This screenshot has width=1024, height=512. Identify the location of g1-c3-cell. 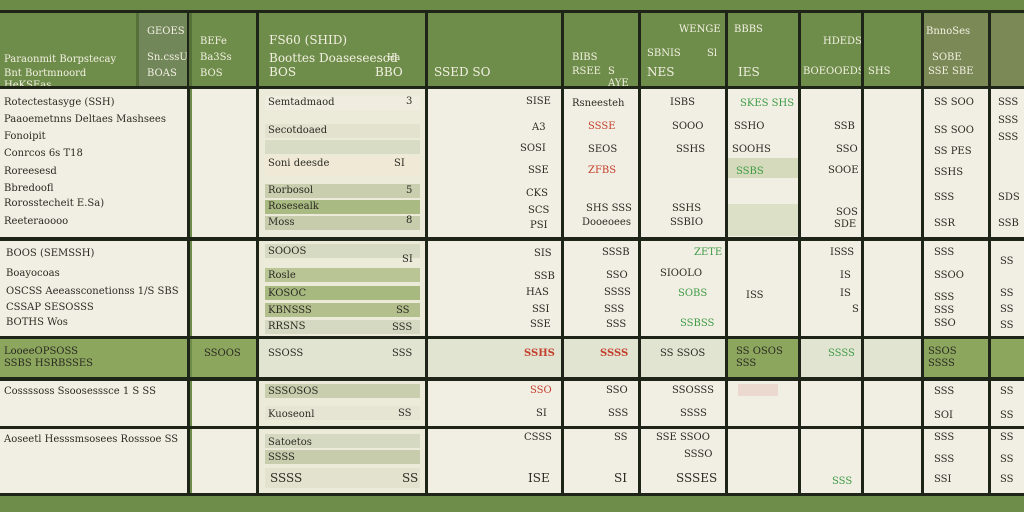
(224, 163).